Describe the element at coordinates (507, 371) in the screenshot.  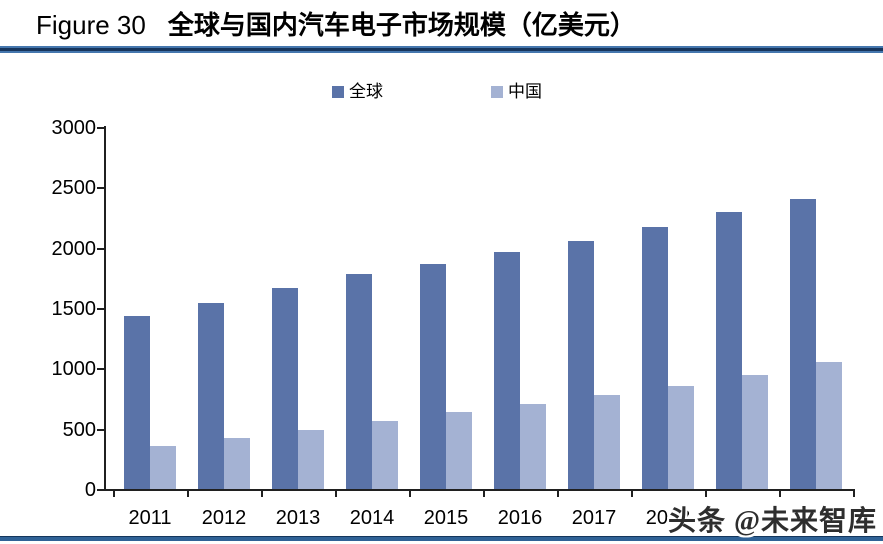
I see `bar-global-2016` at that location.